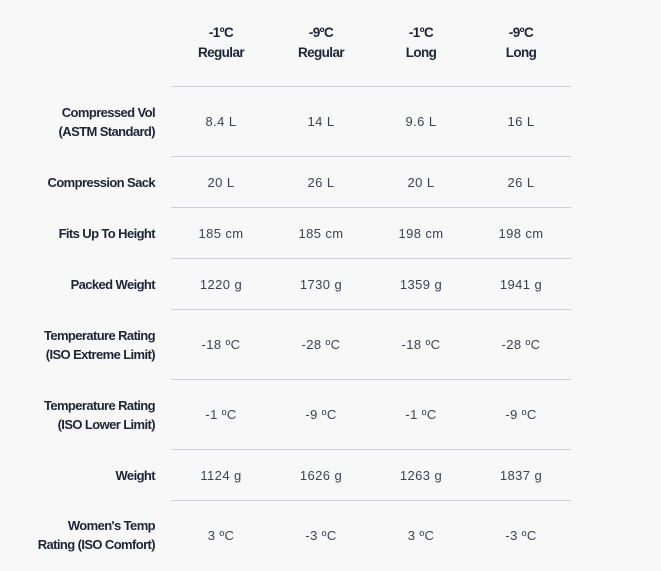 The height and width of the screenshot is (571, 661). What do you see at coordinates (421, 475) in the screenshot?
I see `table-cell: 1263 g` at bounding box center [421, 475].